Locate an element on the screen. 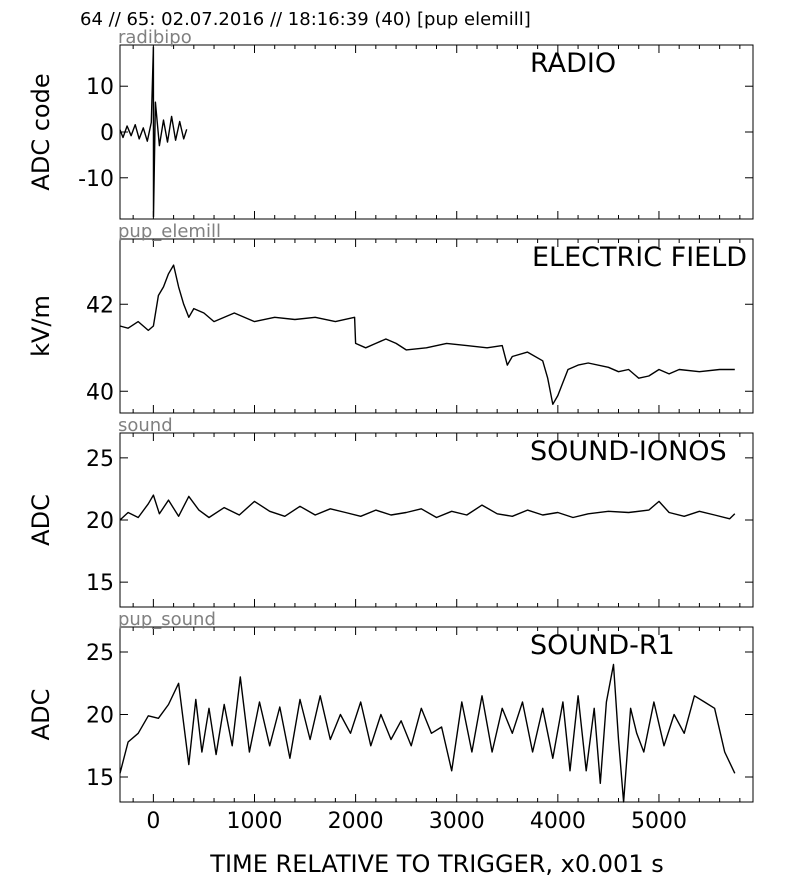 This screenshot has height=882, width=792. x-tick-label: 1000 is located at coordinates (254, 821).